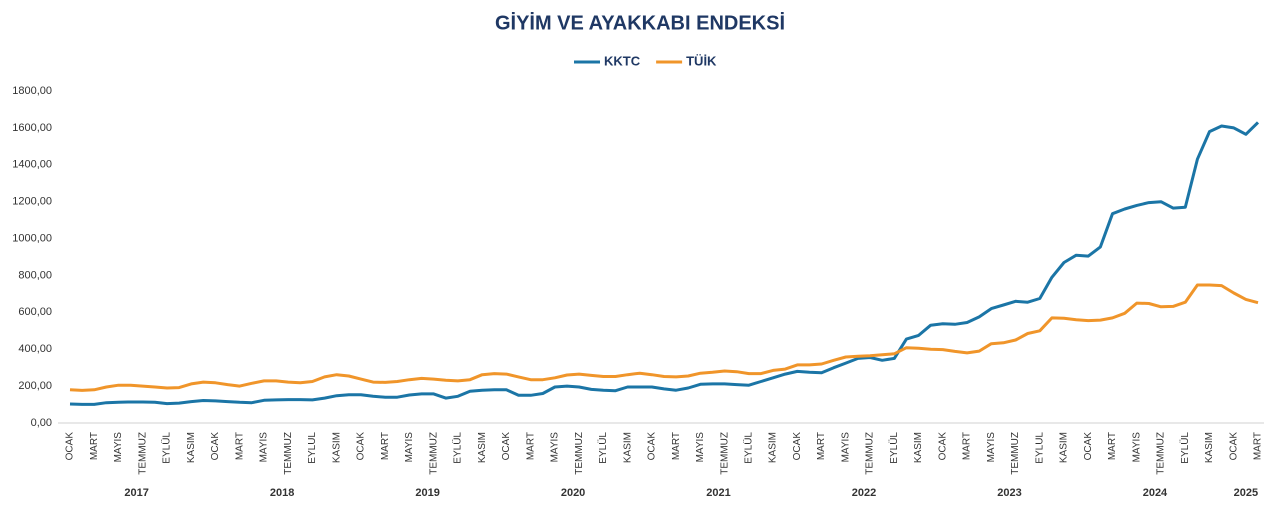  What do you see at coordinates (35, 312) in the screenshot?
I see `y-tick-label: 600,00` at bounding box center [35, 312].